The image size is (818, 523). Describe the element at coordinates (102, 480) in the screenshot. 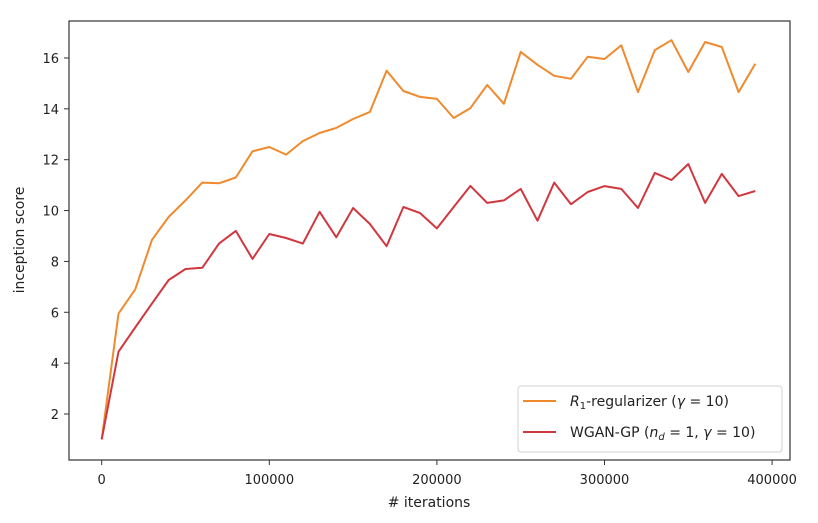

I see `x-tick-label: 0` at that location.